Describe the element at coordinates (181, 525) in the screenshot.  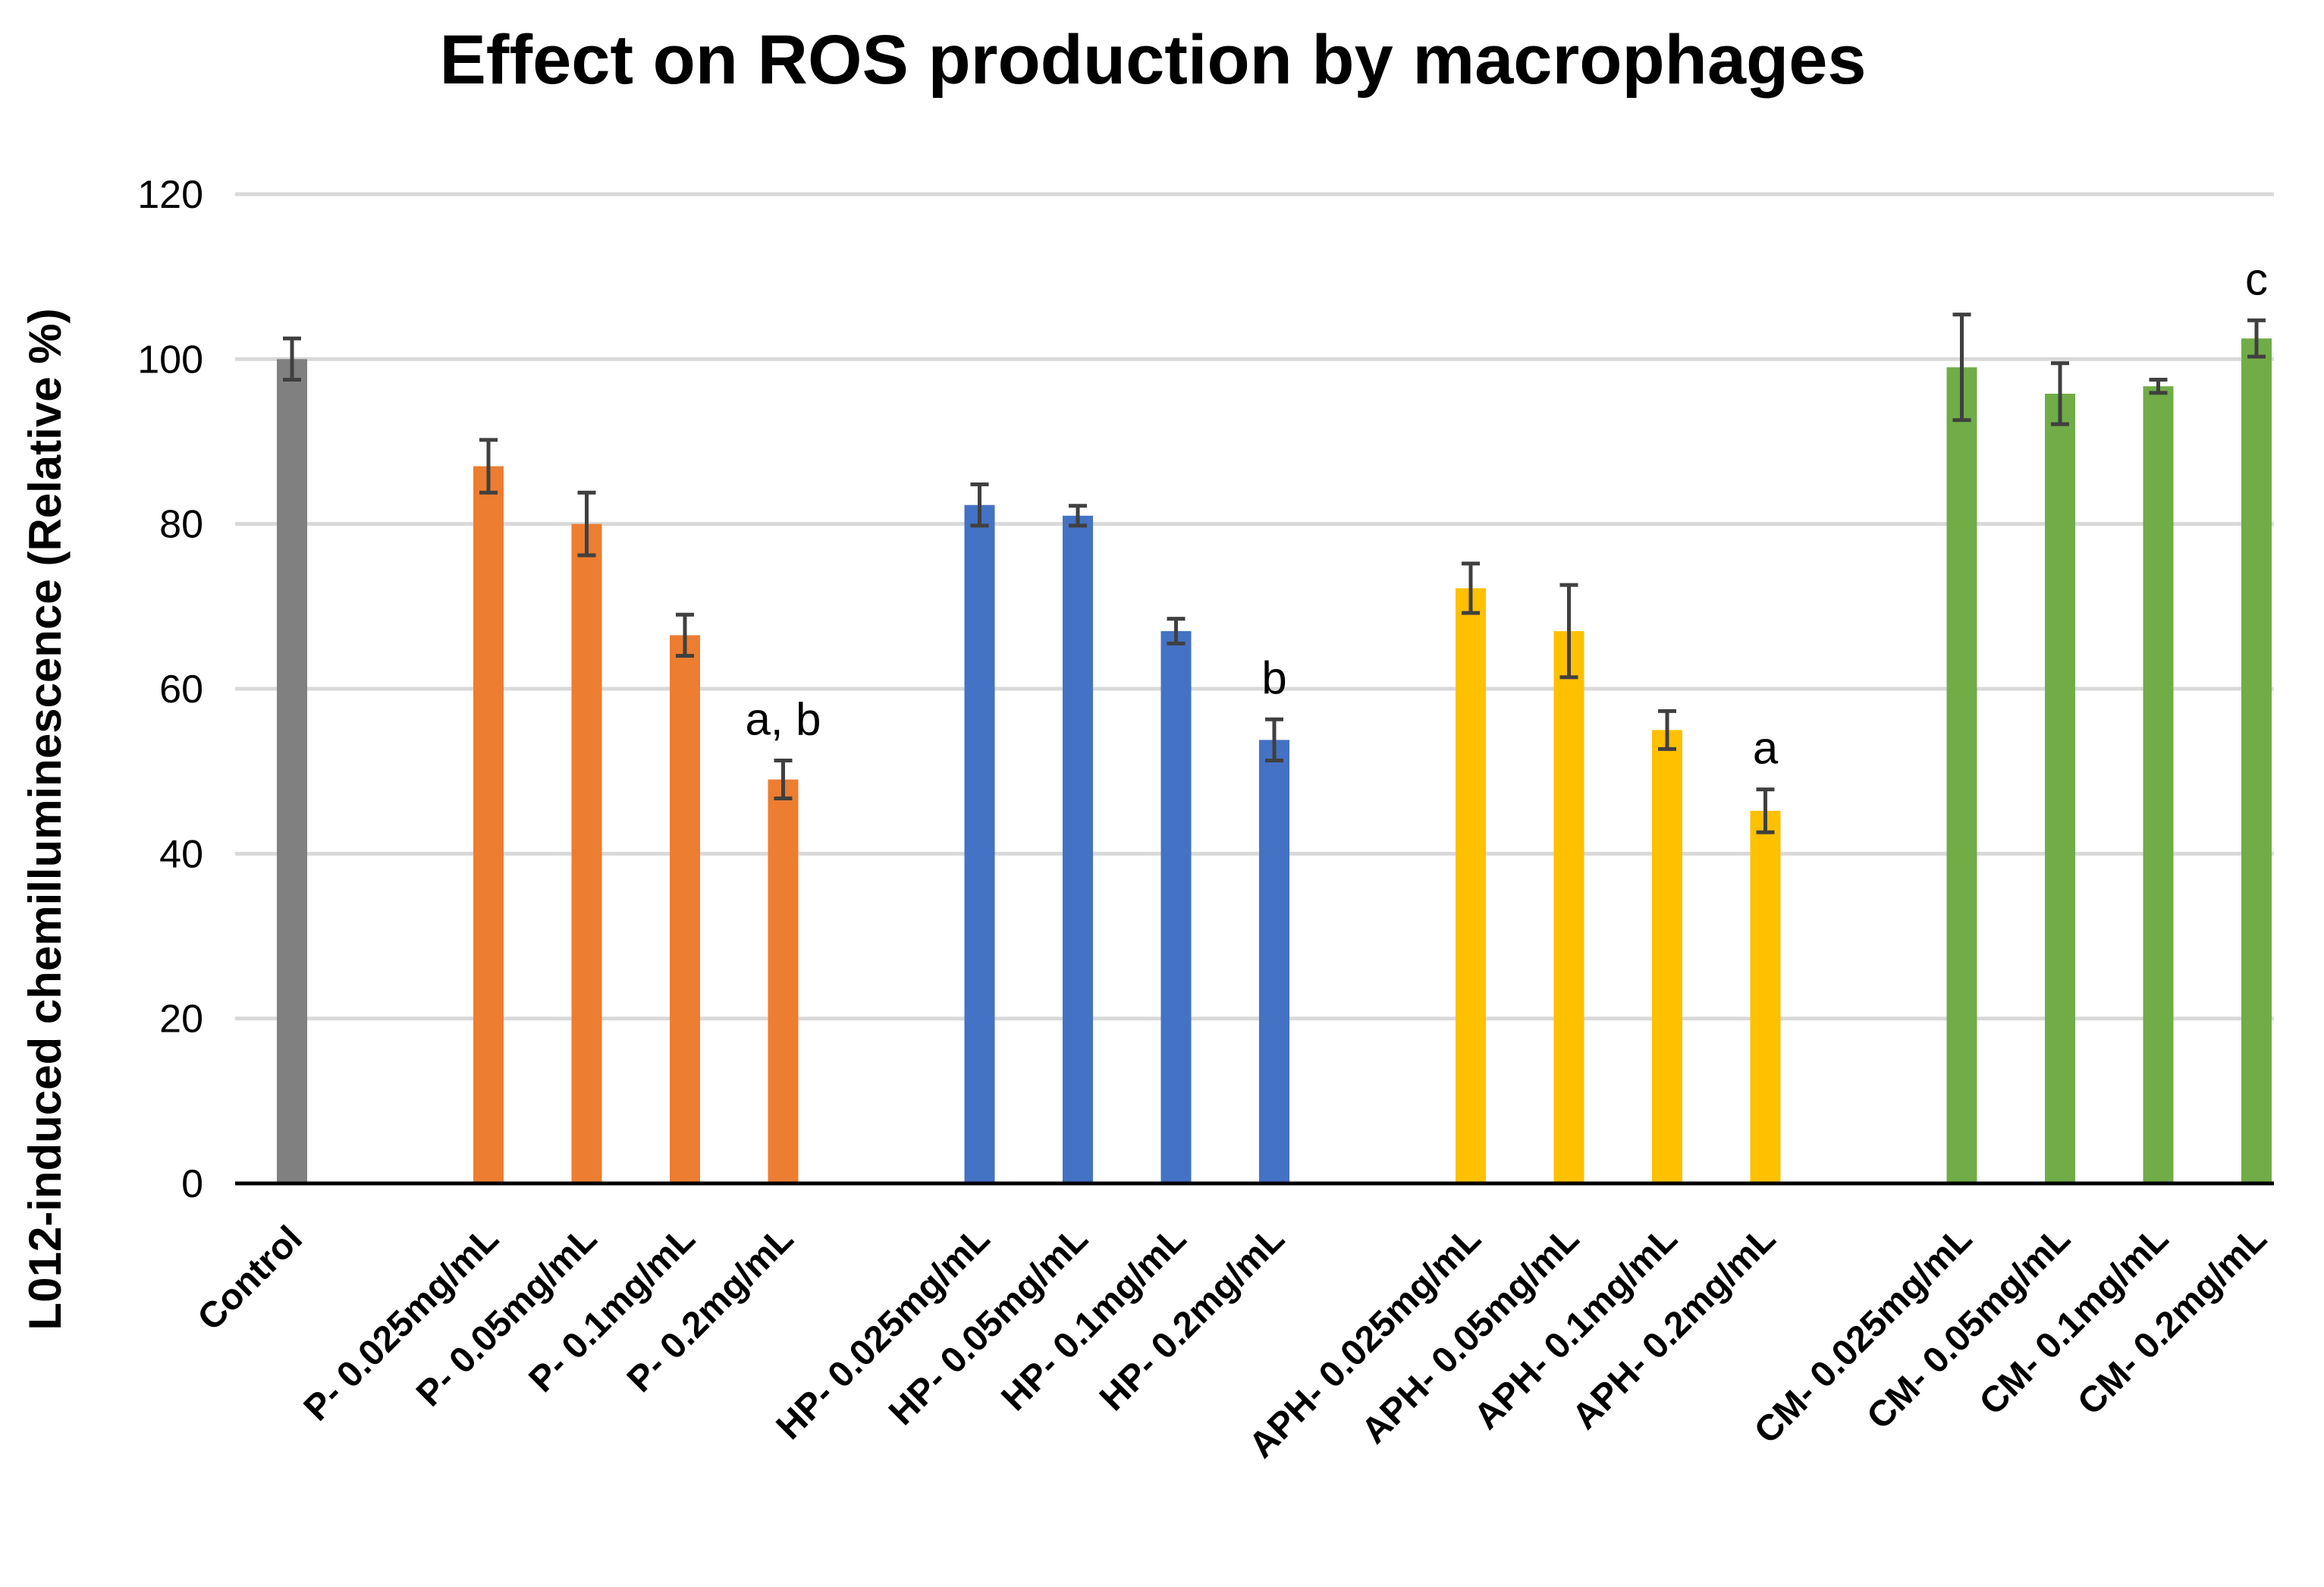
I see `y-tick-label: 80` at that location.